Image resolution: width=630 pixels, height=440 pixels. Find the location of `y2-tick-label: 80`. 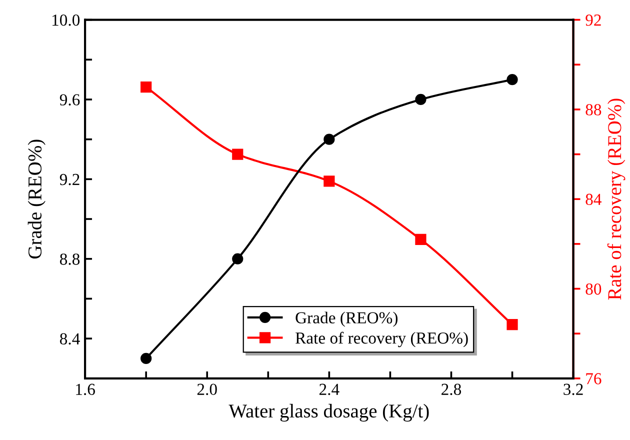

y2-tick-label: 80 is located at coordinates (594, 289).